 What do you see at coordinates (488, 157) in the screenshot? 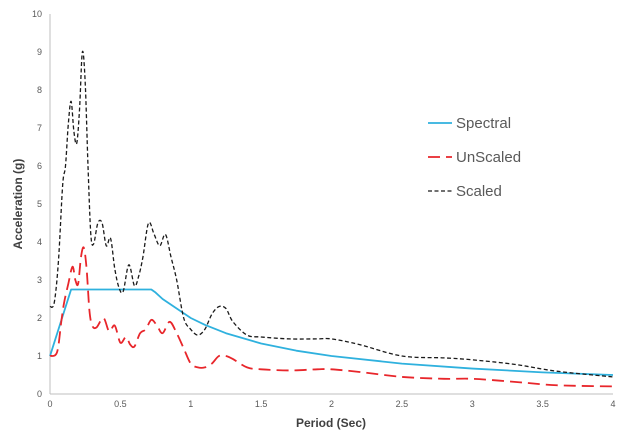
I see `legend-label-unscaled: UnScaled` at bounding box center [488, 157].